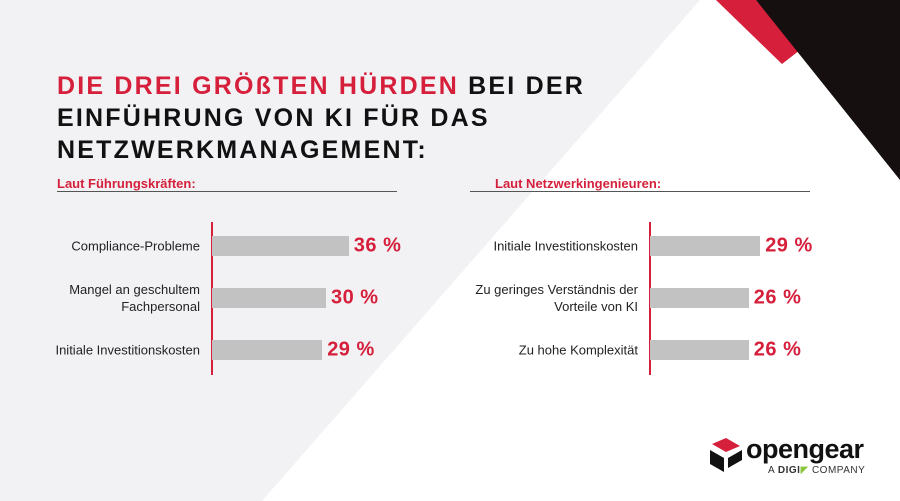 The width and height of the screenshot is (900, 501). I want to click on category-label: Compliance-Probleme, so click(135, 246).